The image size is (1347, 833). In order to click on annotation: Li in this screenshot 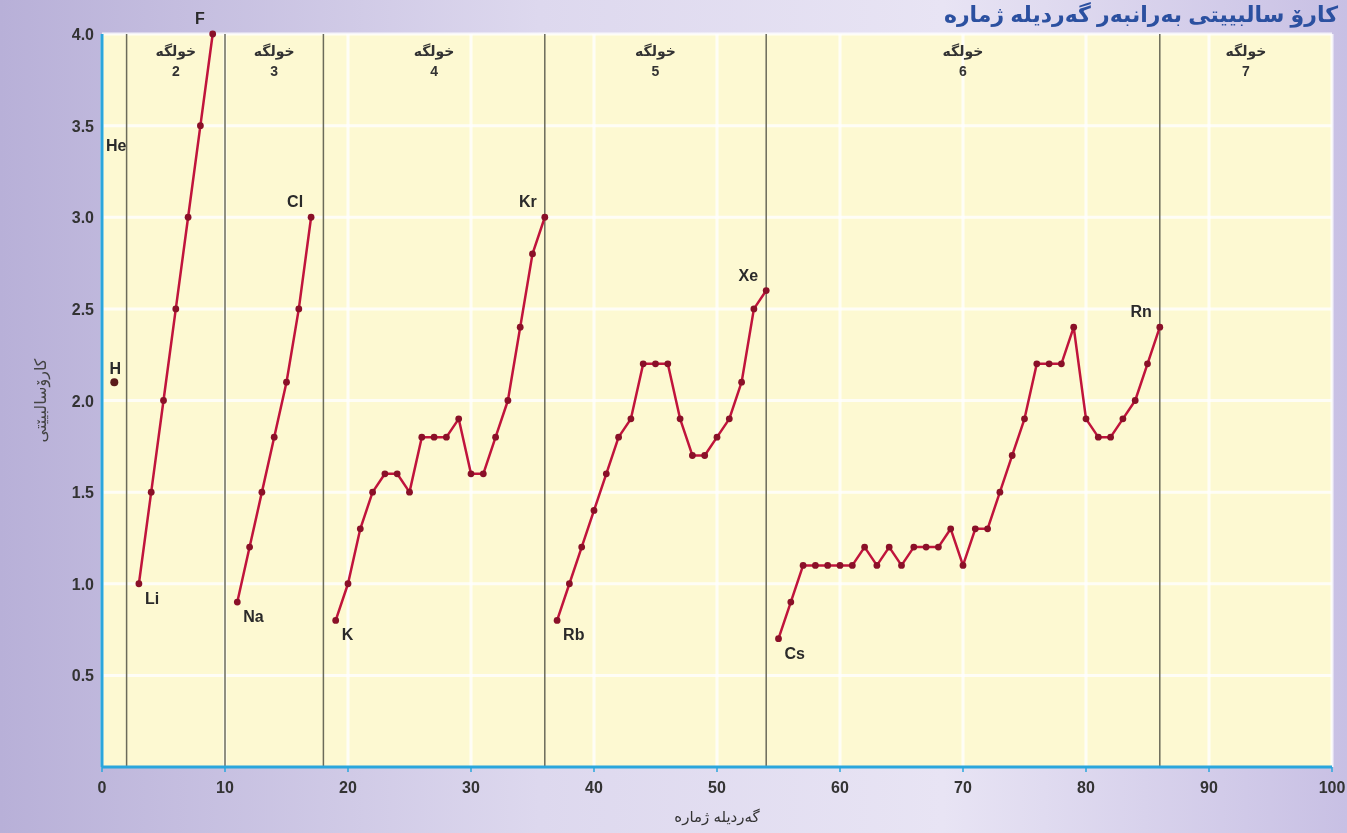, I will do `click(152, 598)`.